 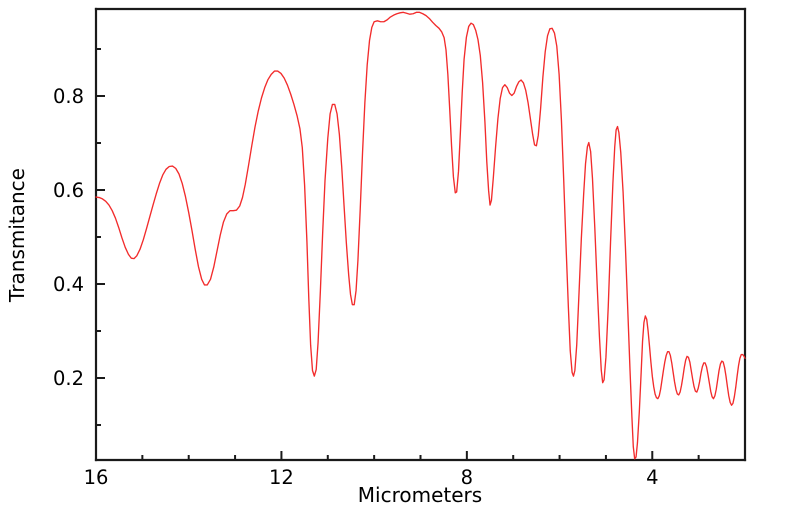 I want to click on y-axis-title: Transmitance, so click(x=17, y=235).